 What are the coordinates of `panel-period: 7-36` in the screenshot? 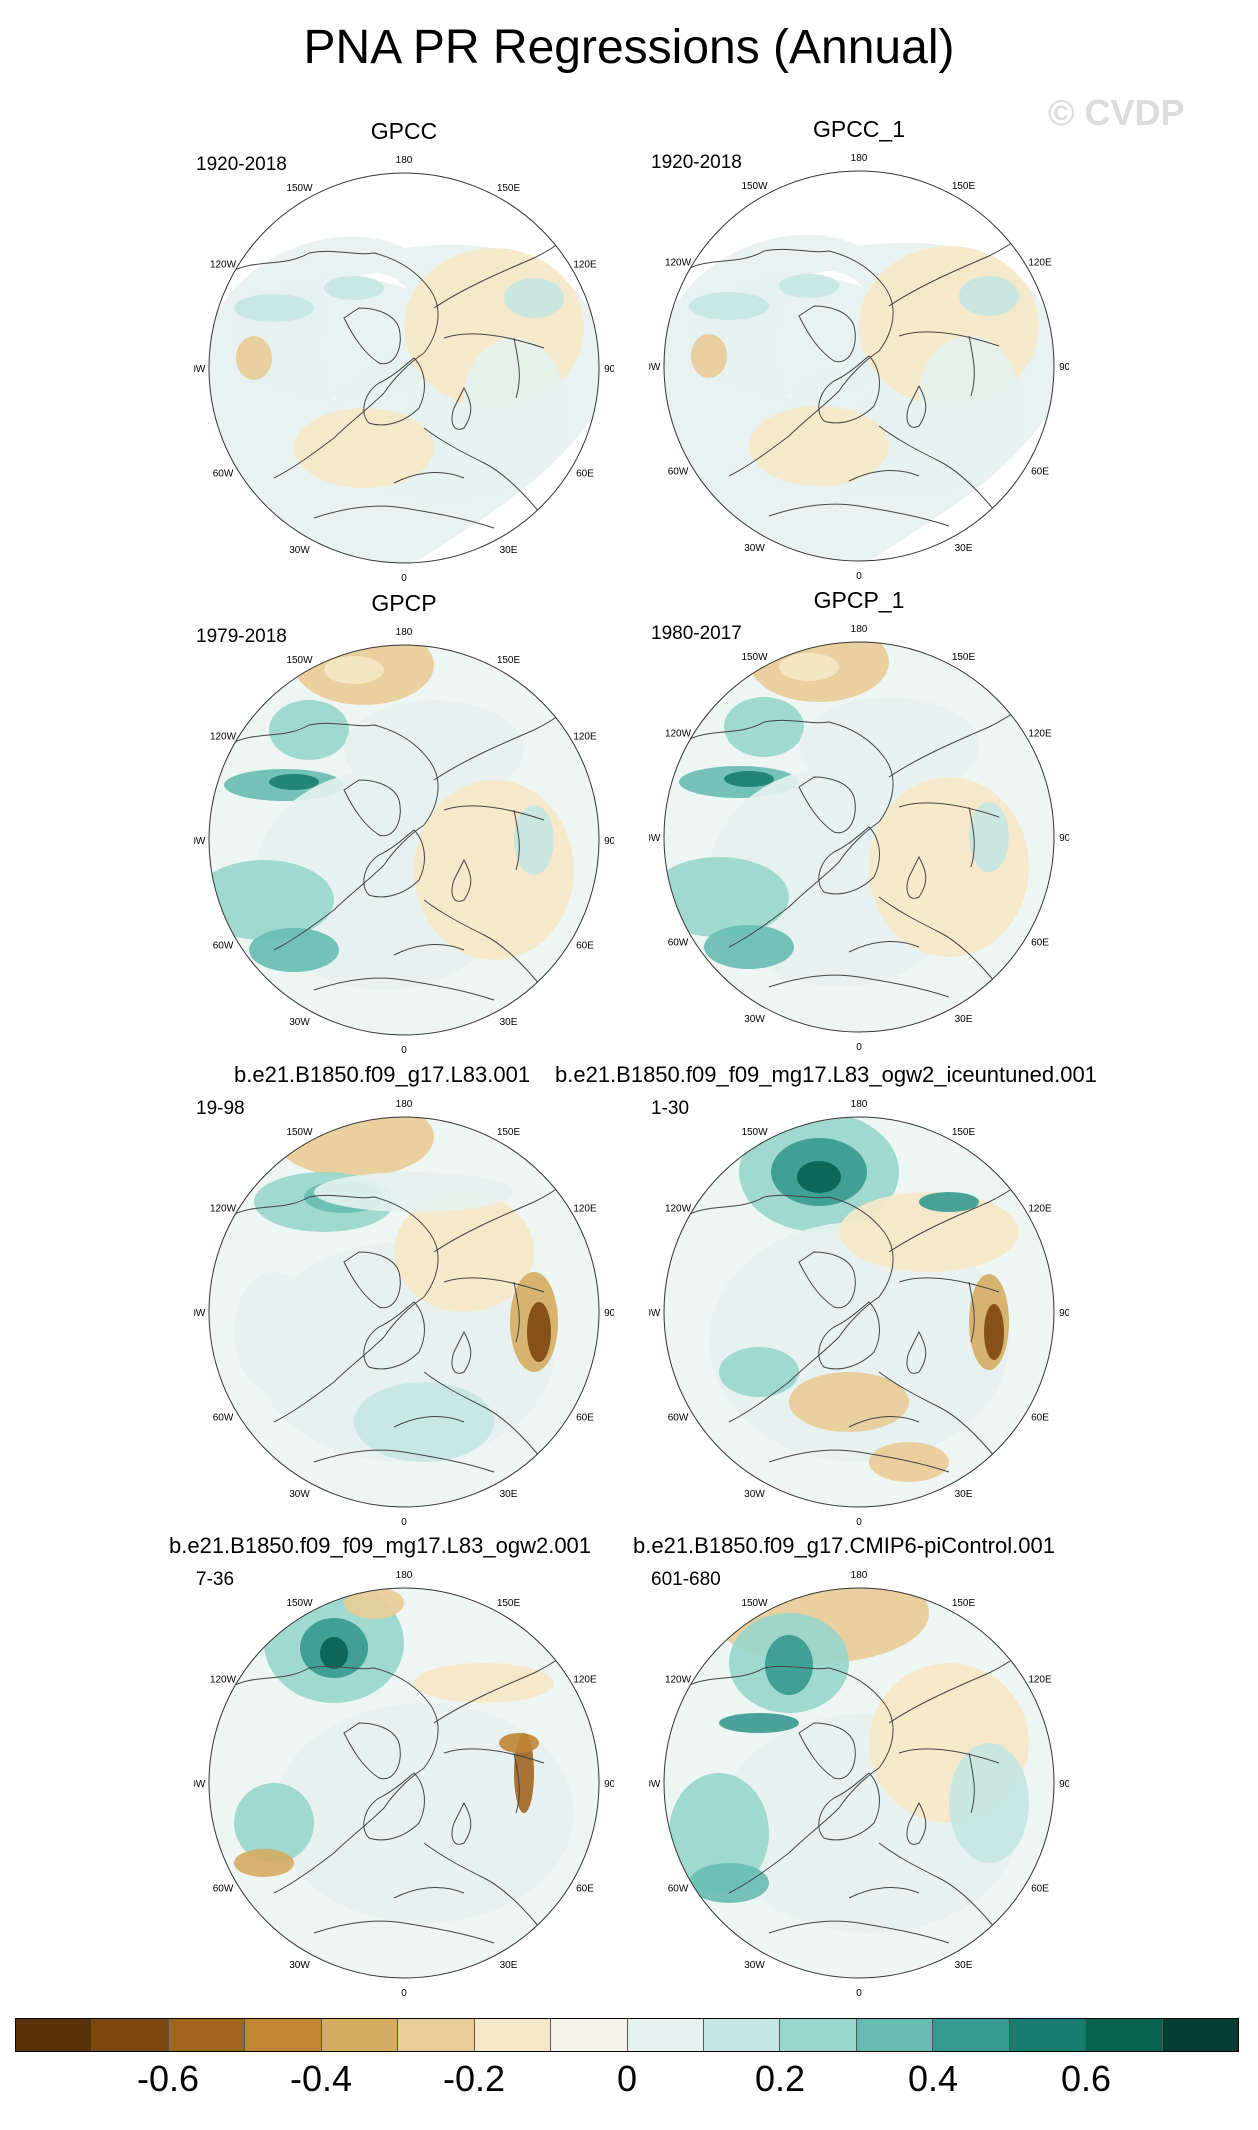 It's located at (215, 1579).